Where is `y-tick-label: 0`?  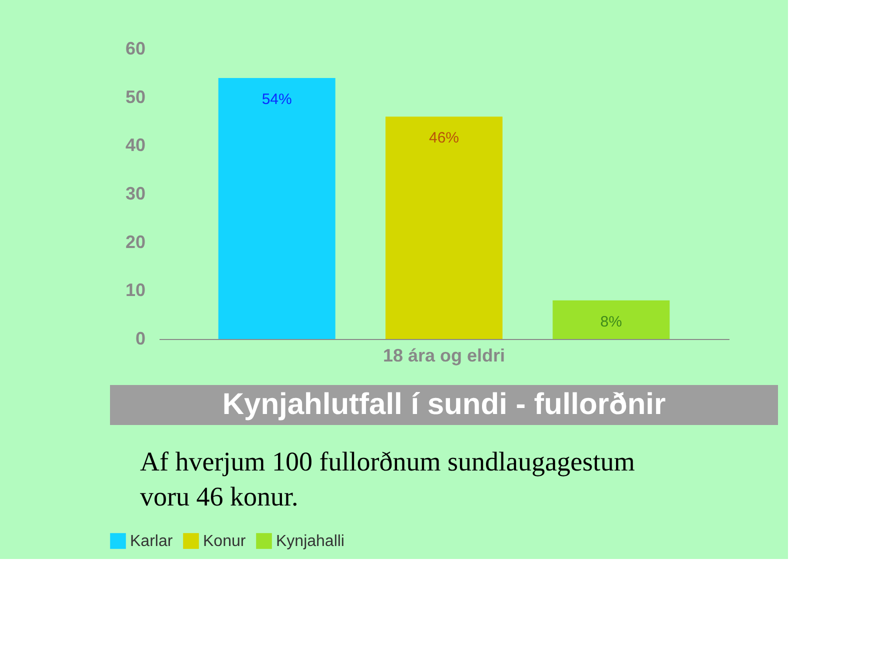
y-tick-label: 0 is located at coordinates (140, 338).